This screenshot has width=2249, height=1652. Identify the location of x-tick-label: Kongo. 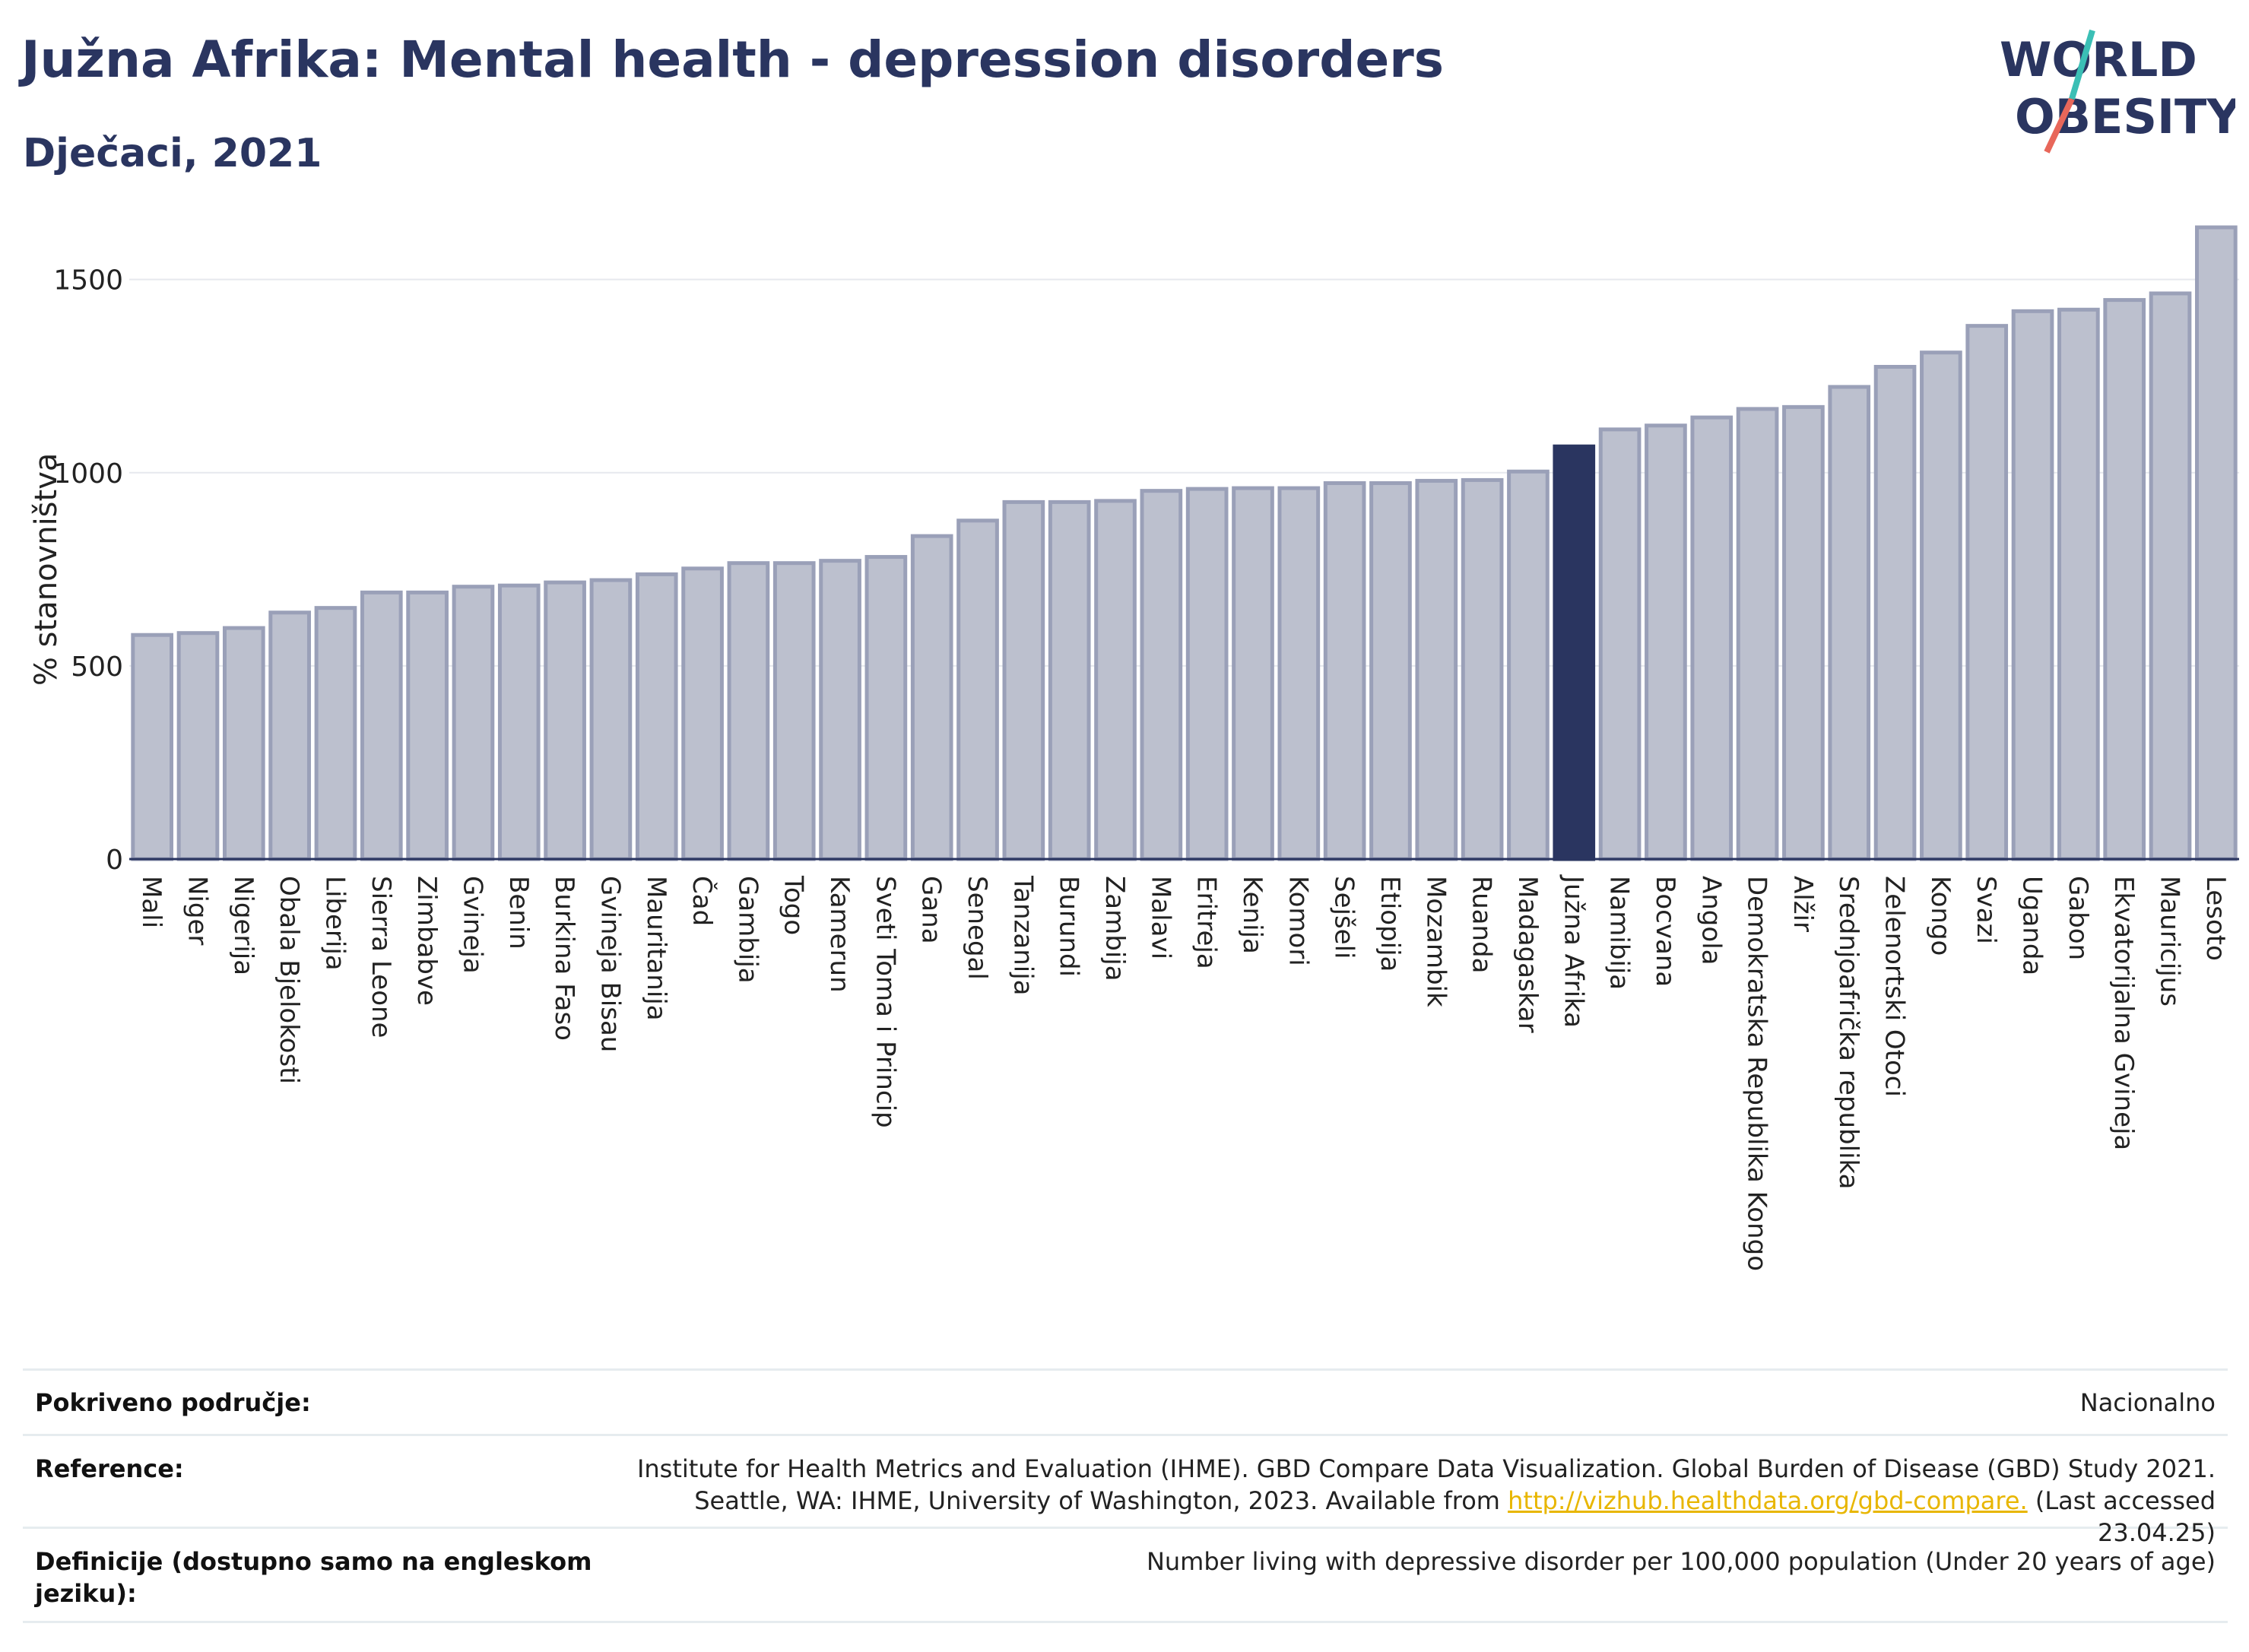
(1940, 916).